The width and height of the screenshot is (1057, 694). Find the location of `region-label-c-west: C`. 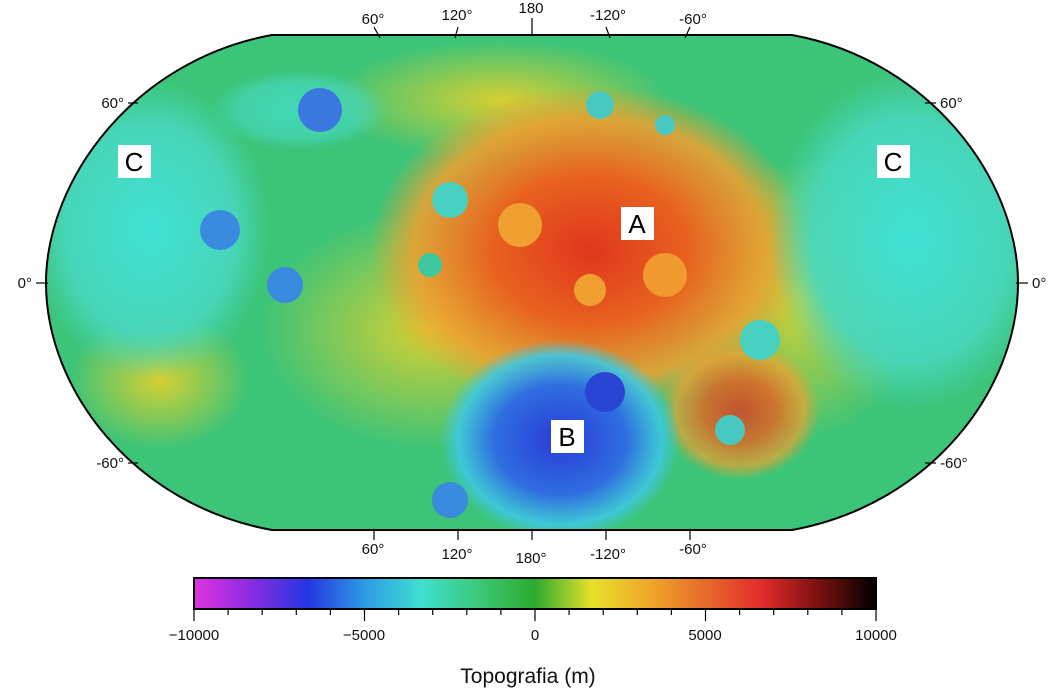

region-label-c-west: C is located at coordinates (134, 161).